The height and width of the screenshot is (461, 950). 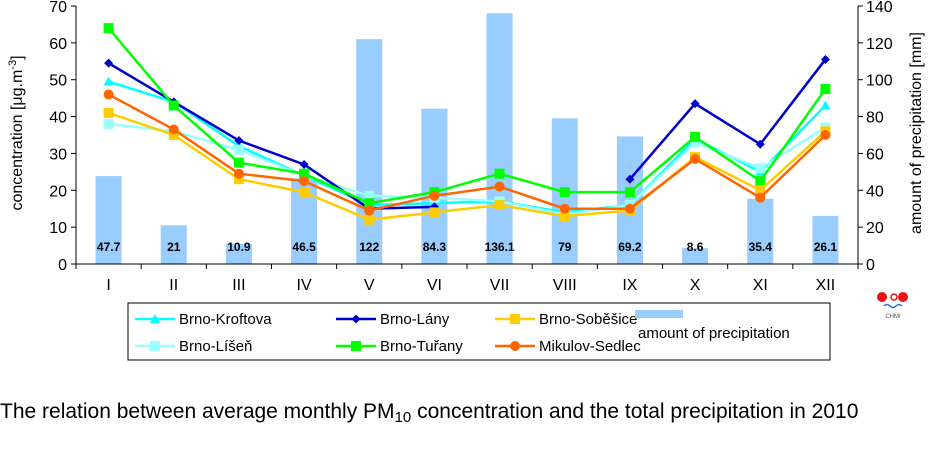 I want to click on y-axis-title: concentration [μg.m-3], so click(x=16, y=132).